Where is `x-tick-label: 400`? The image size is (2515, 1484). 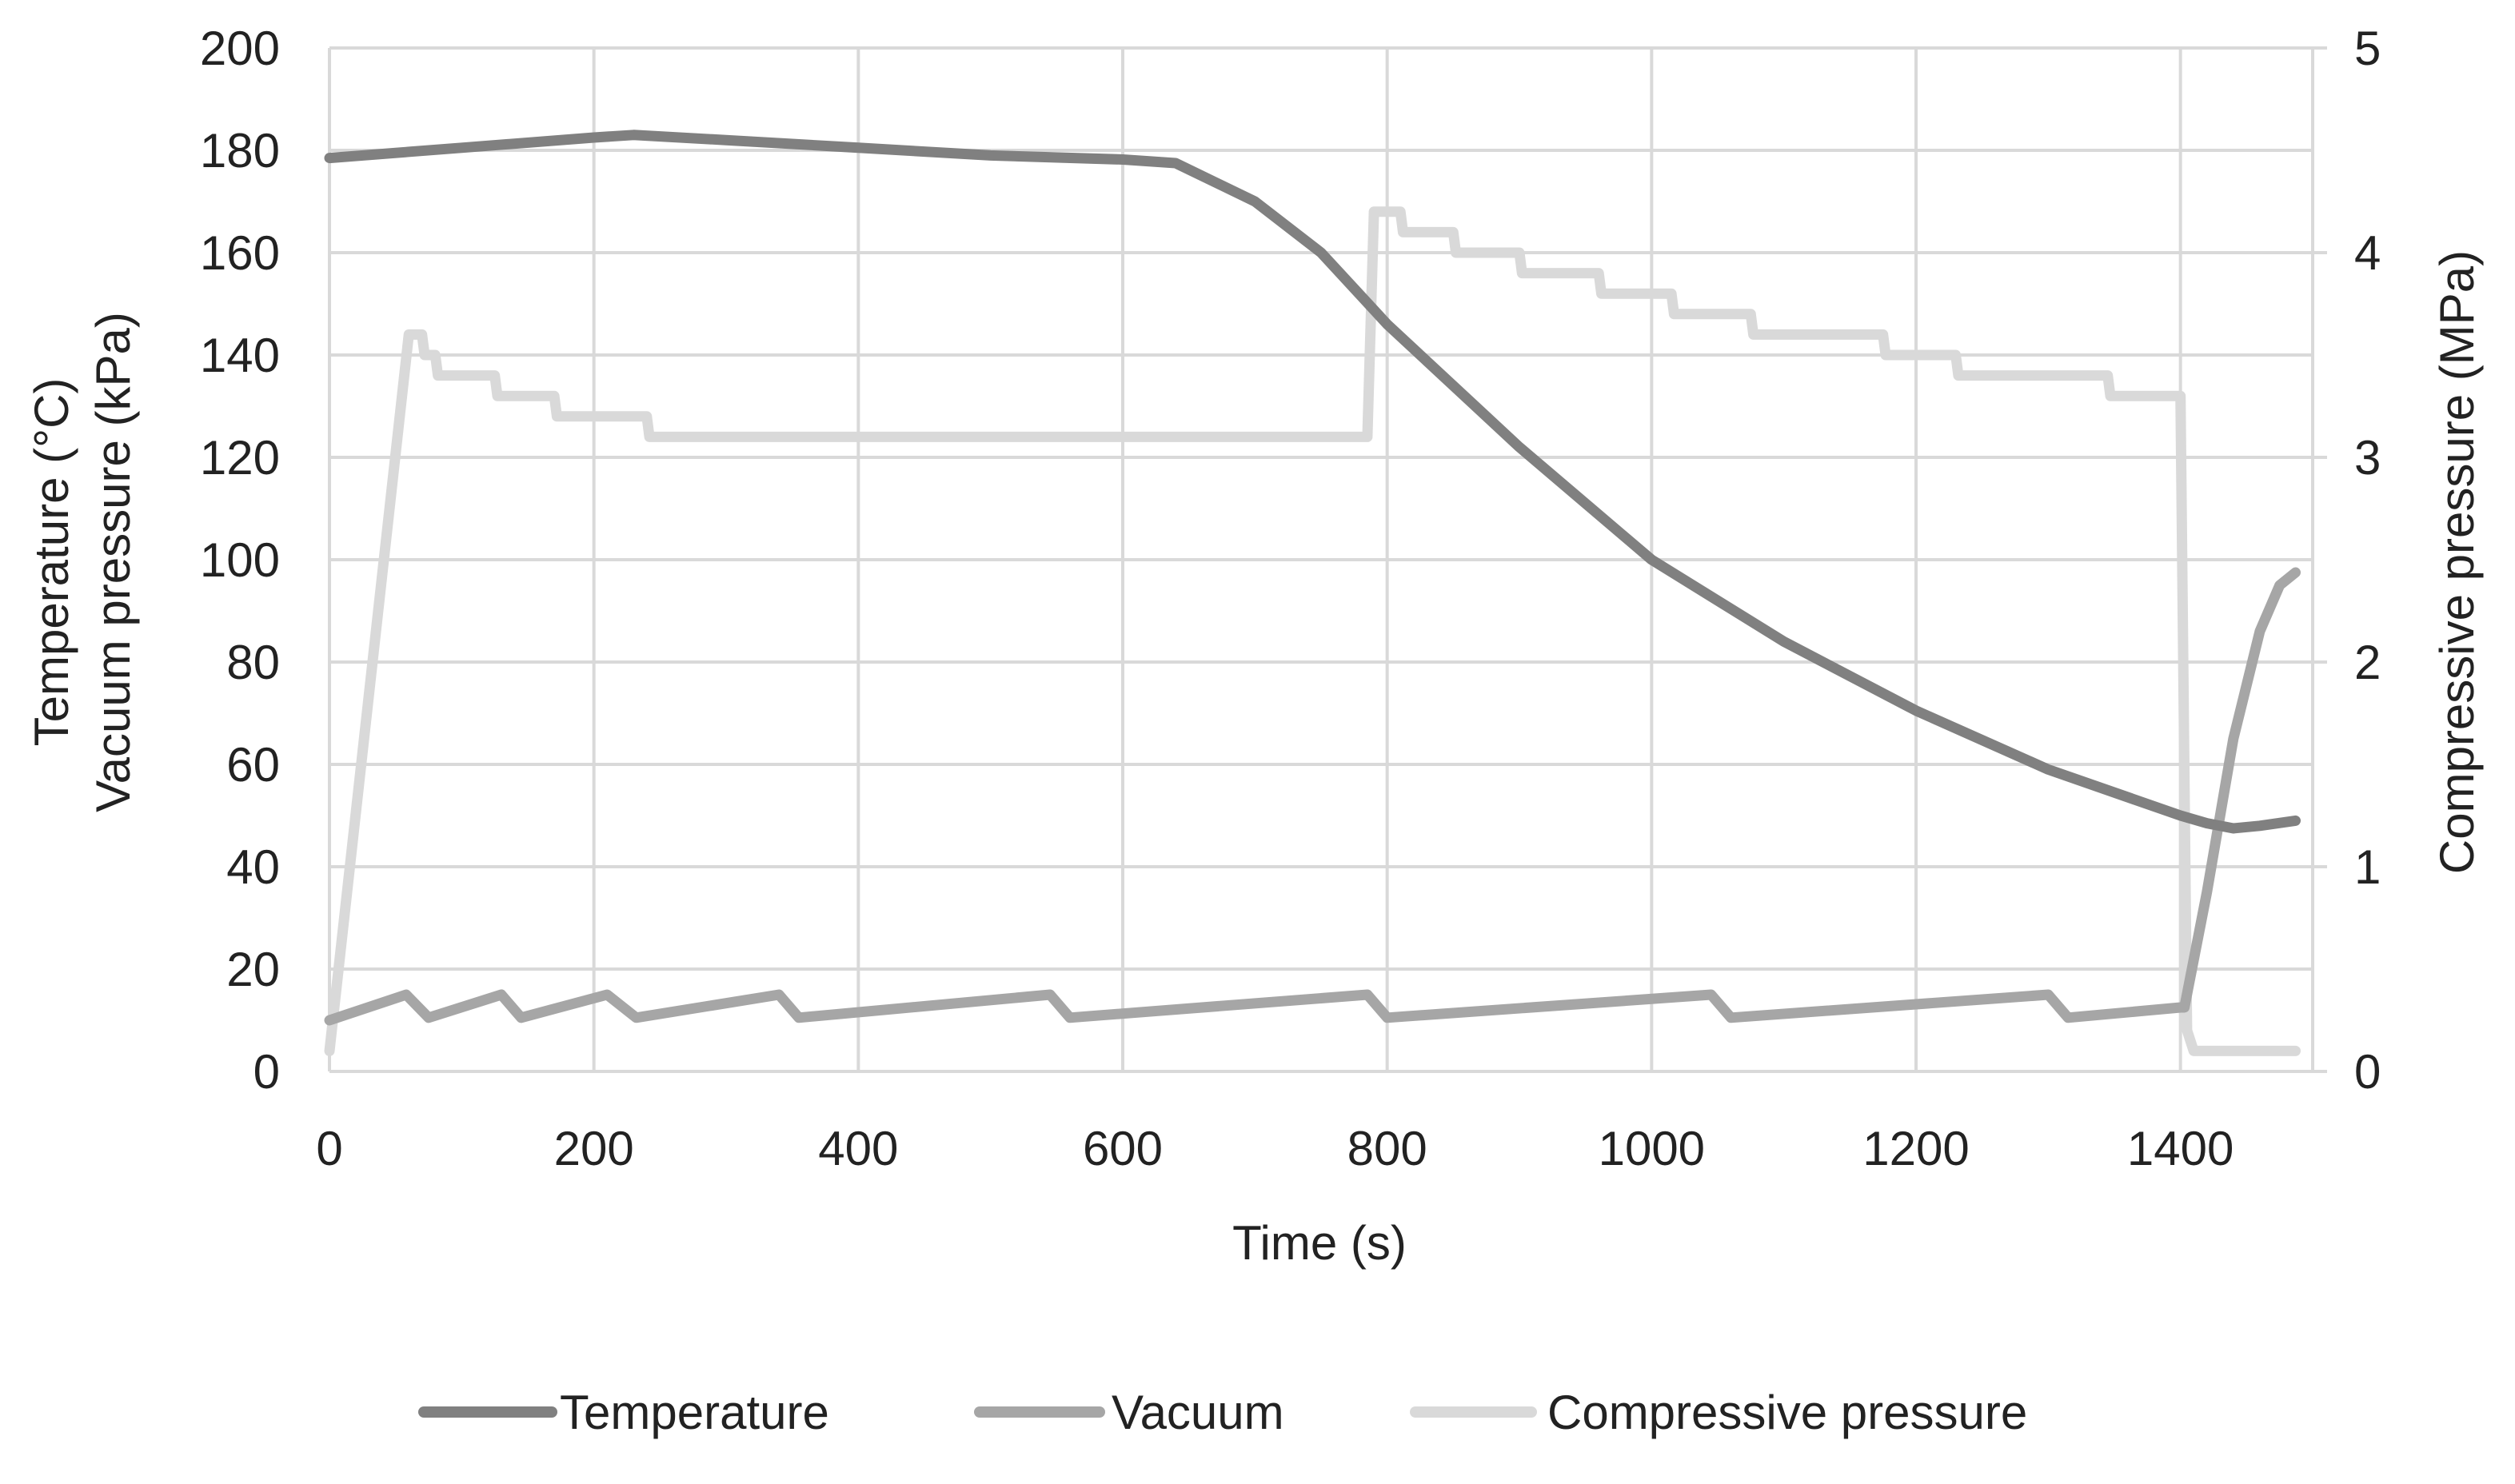 x-tick-label: 400 is located at coordinates (858, 1148).